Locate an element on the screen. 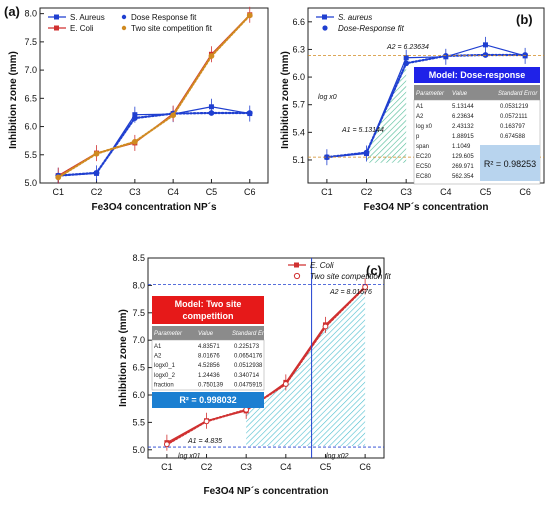 The height and width of the screenshot is (510, 550). legend-item-two-site-fit-c: Two site competition fit is located at coordinates (351, 276).